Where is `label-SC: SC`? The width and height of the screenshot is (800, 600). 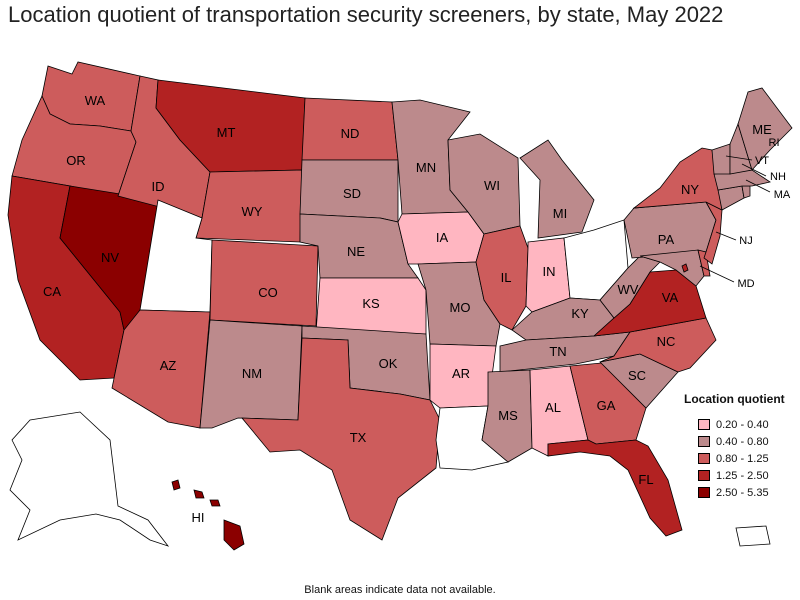
label-SC: SC is located at coordinates (637, 375).